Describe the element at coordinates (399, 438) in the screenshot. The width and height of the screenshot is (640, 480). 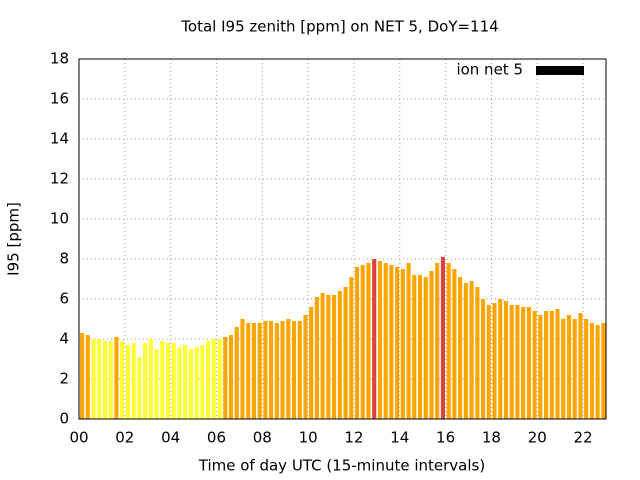
I see `x-tick-label: 14` at that location.